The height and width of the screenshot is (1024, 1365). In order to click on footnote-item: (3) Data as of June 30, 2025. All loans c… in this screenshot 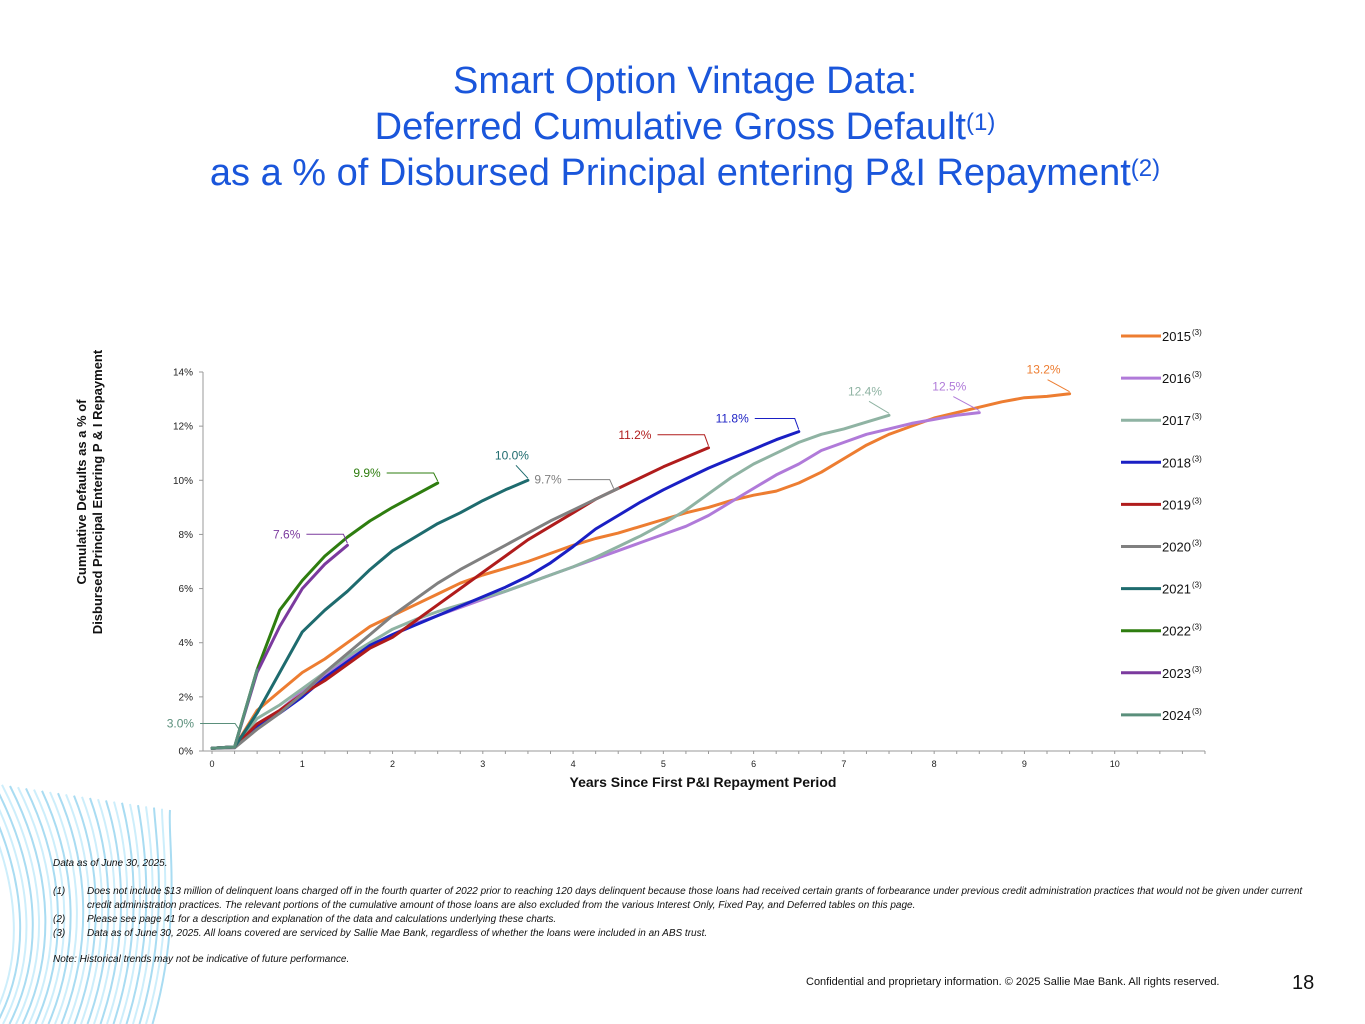, I will do `click(685, 934)`.